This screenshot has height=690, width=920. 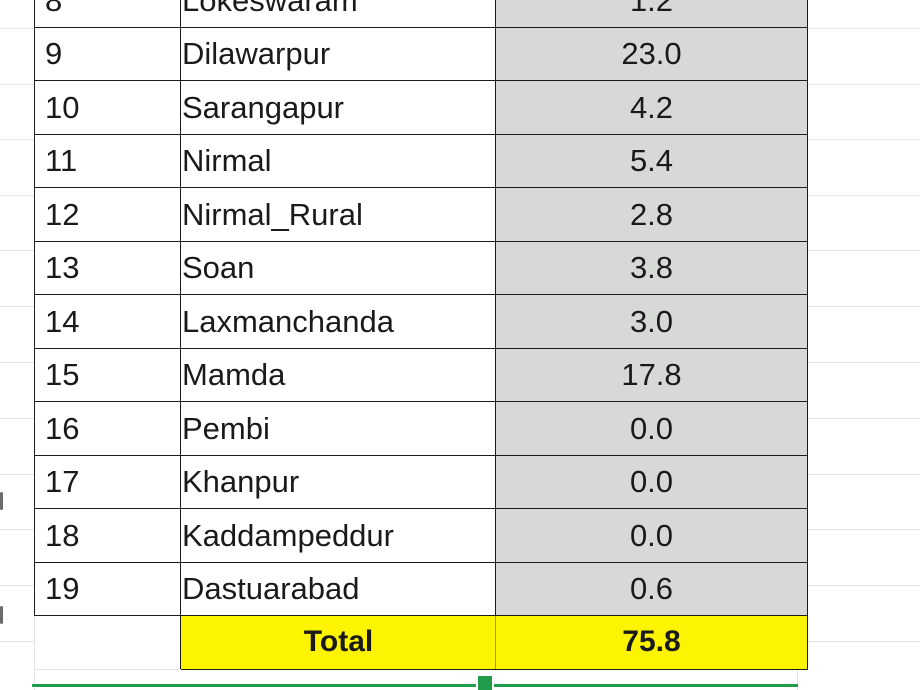 I want to click on table-row: 10 Sarangapur 4.2, so click(x=421, y=107).